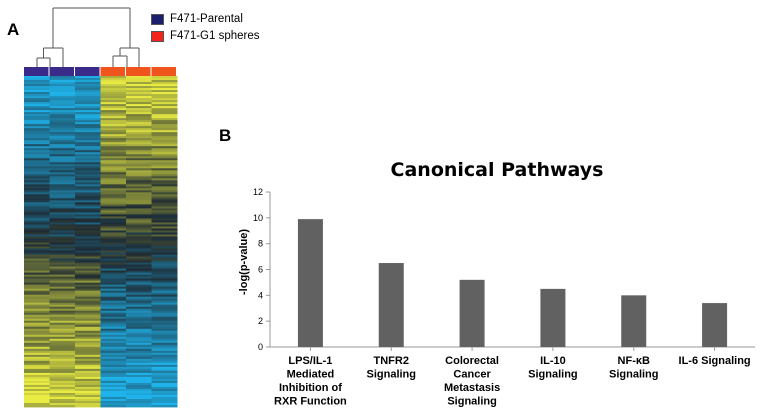 The height and width of the screenshot is (417, 765). I want to click on x-category-label-line: Signaling, so click(553, 375).